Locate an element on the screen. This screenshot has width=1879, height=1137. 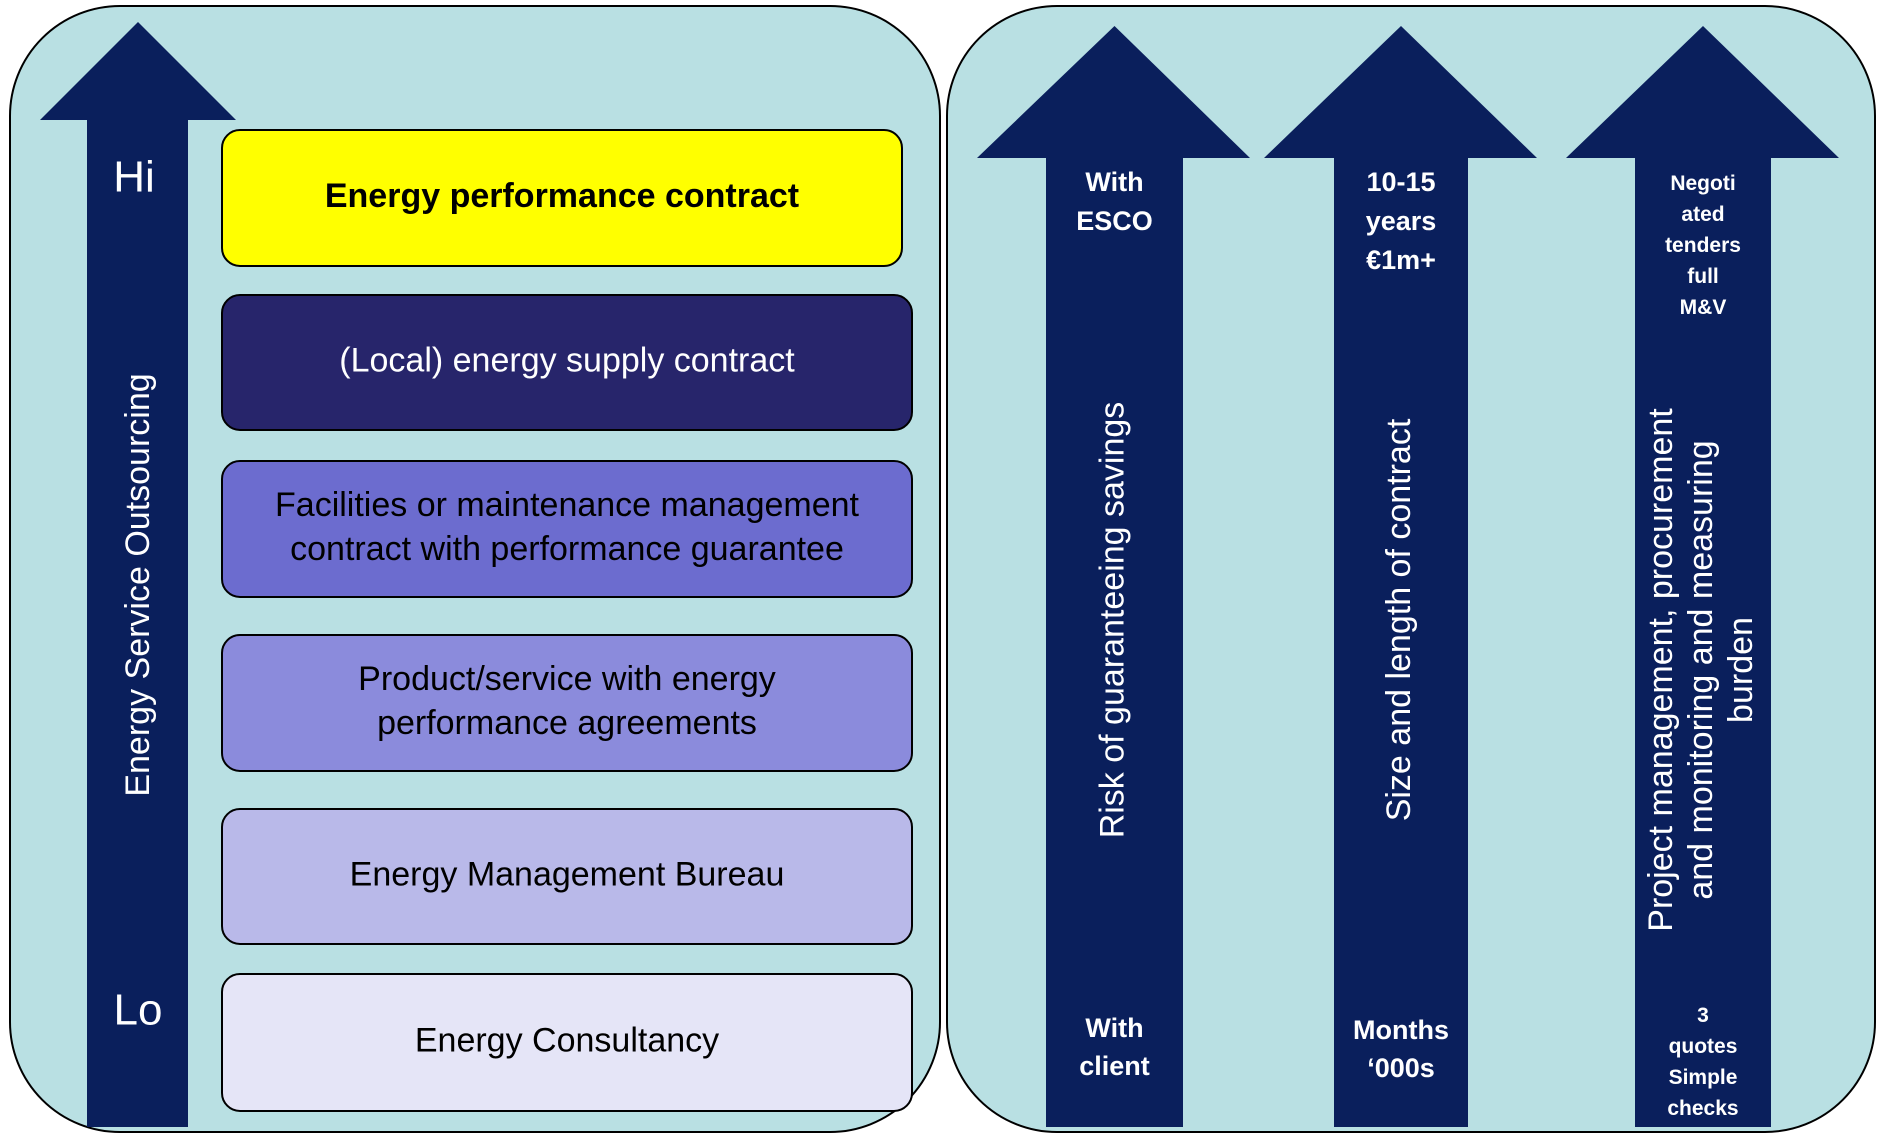
box-label-line: Product/service with energy is located at coordinates (567, 679).